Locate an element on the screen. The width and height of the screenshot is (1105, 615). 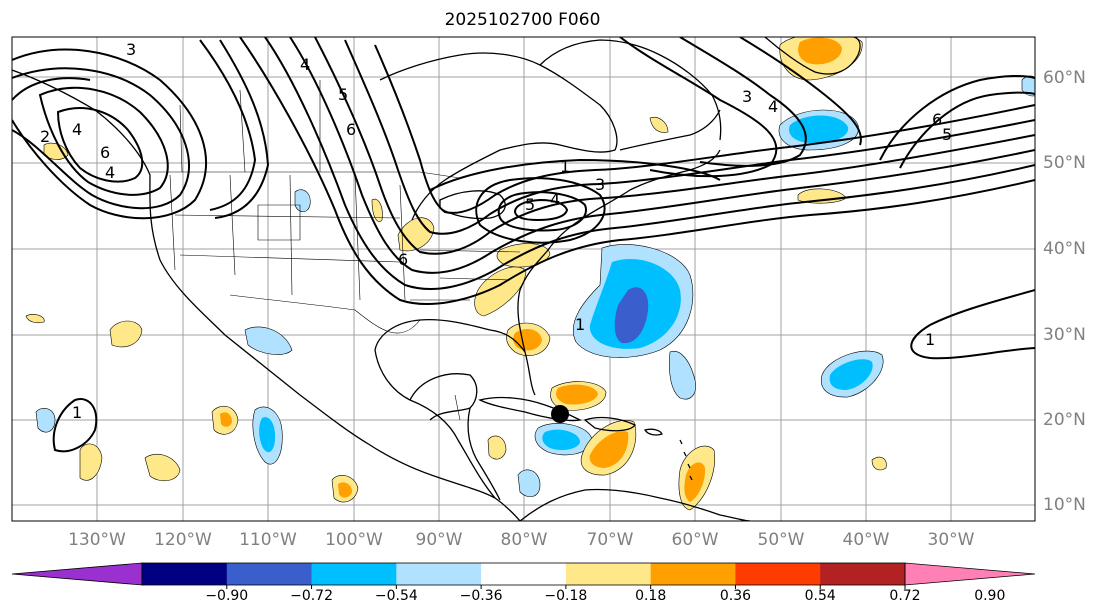
lat-label: 10°N is located at coordinates (1064, 505).